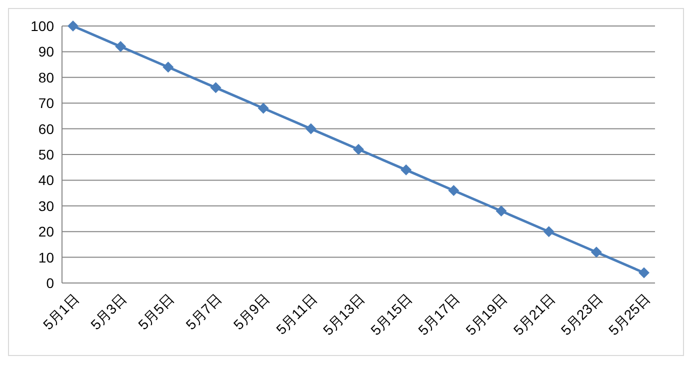  Describe the element at coordinates (50, 283) in the screenshot. I see `y-tick-label: 0` at that location.